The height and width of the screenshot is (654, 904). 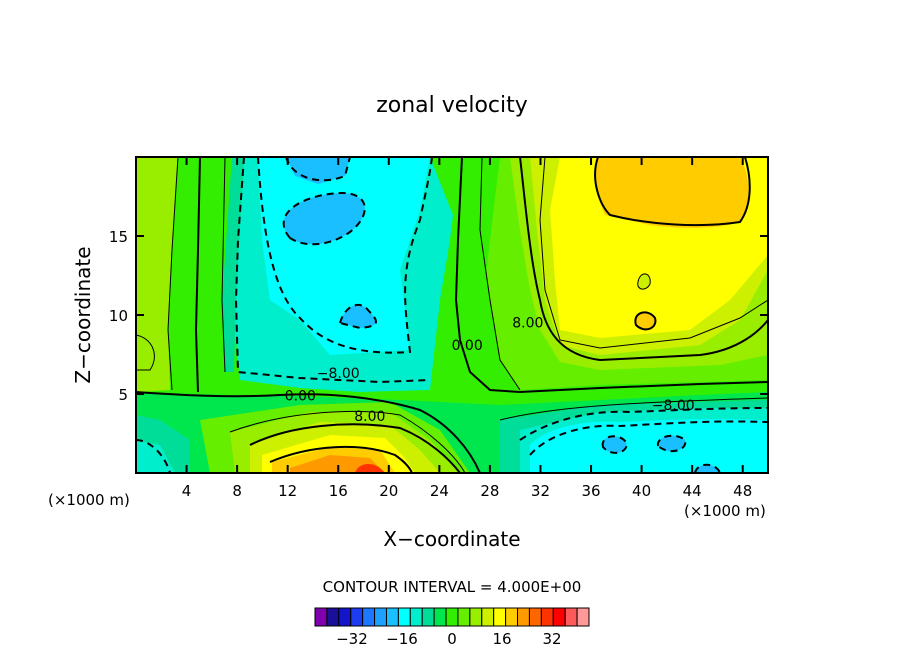 I want to click on contour-line-orange-top, so click(x=672, y=192).